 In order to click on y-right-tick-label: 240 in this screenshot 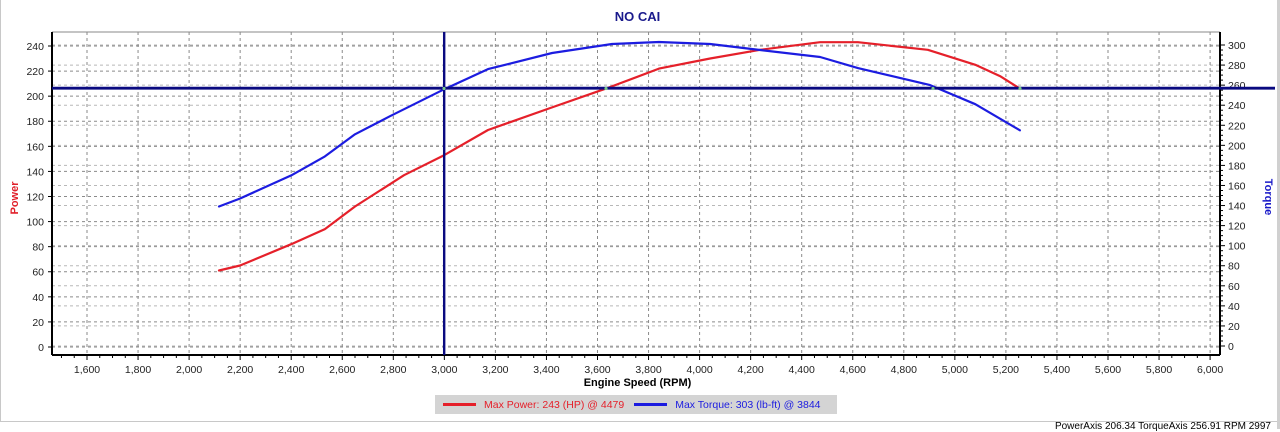, I will do `click(1237, 106)`.